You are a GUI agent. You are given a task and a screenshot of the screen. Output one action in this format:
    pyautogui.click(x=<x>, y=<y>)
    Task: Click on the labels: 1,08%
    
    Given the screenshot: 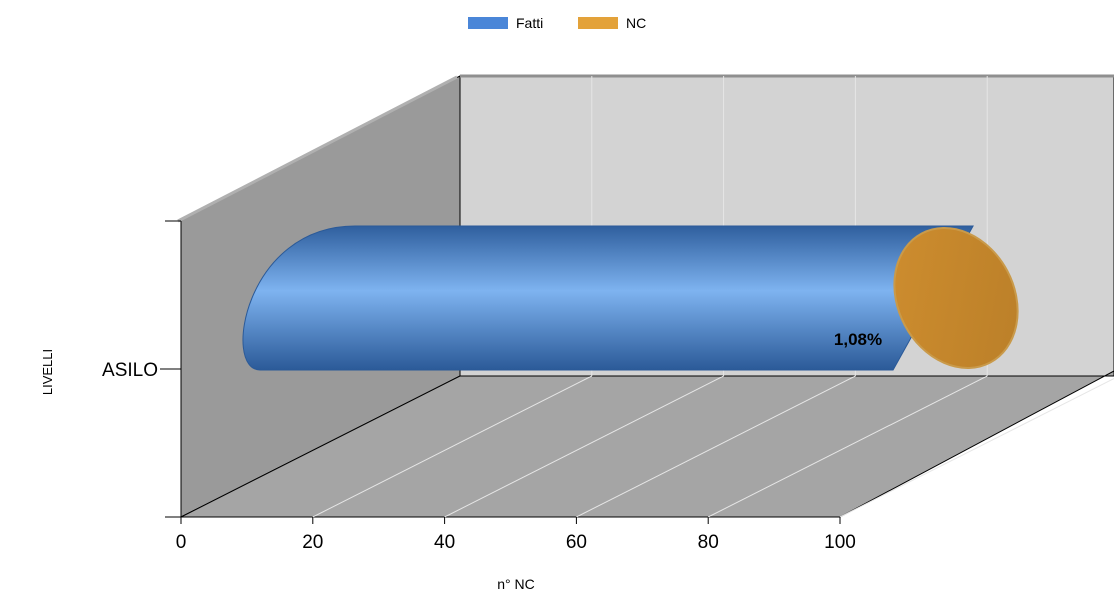 What is the action you would take?
    pyautogui.click(x=858, y=339)
    